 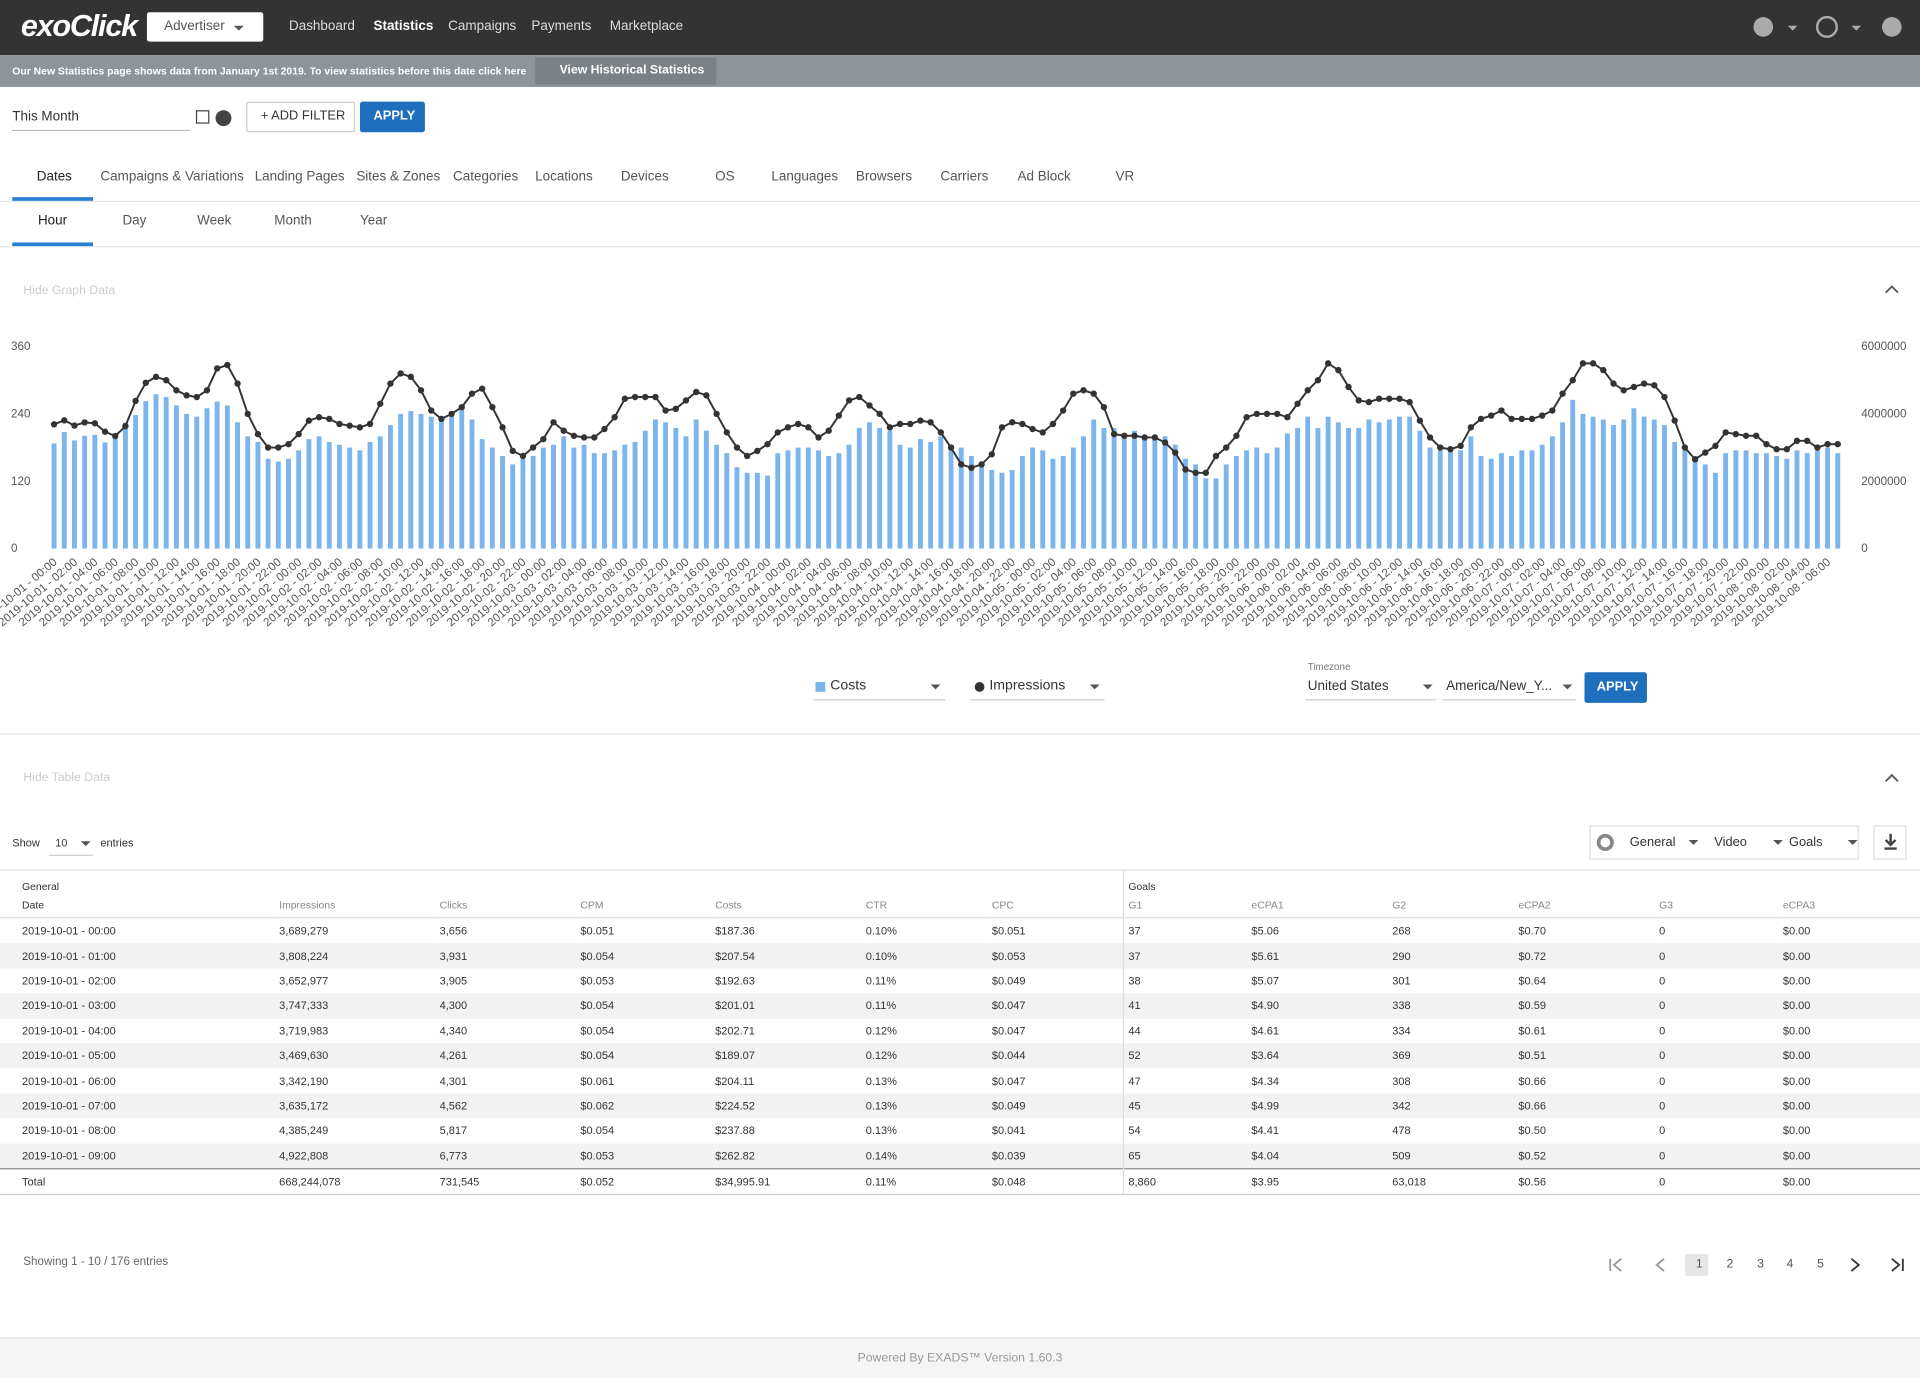 What do you see at coordinates (929, 1030) in the screenshot?
I see `table-cell: 0.12%` at bounding box center [929, 1030].